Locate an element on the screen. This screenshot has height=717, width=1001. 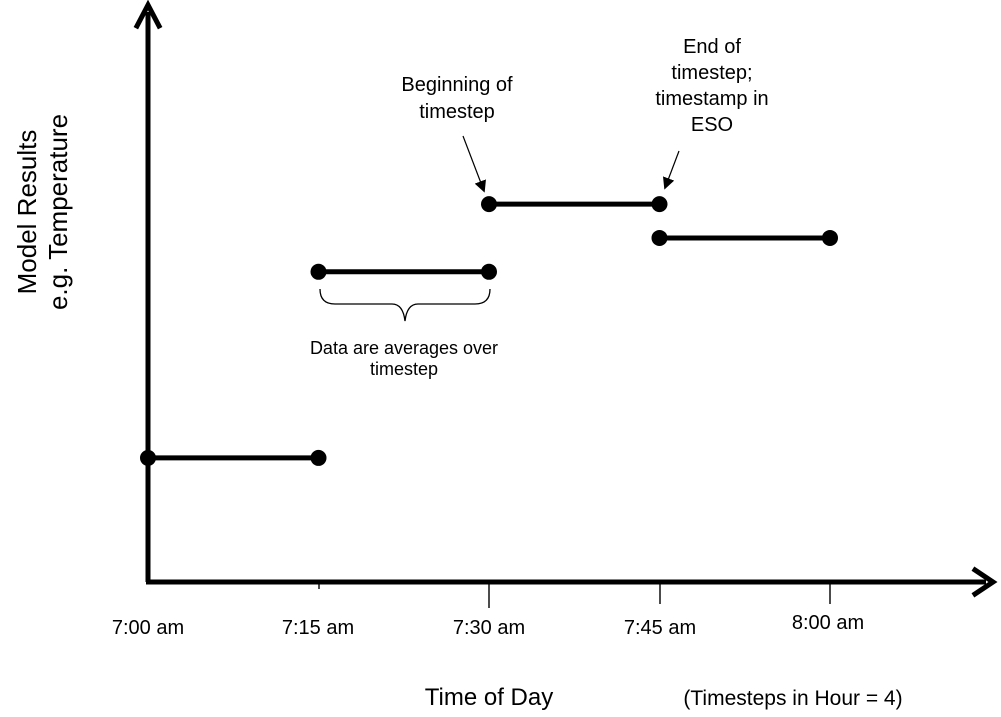
x-axis-arrowhead-icon is located at coordinates (984, 582).